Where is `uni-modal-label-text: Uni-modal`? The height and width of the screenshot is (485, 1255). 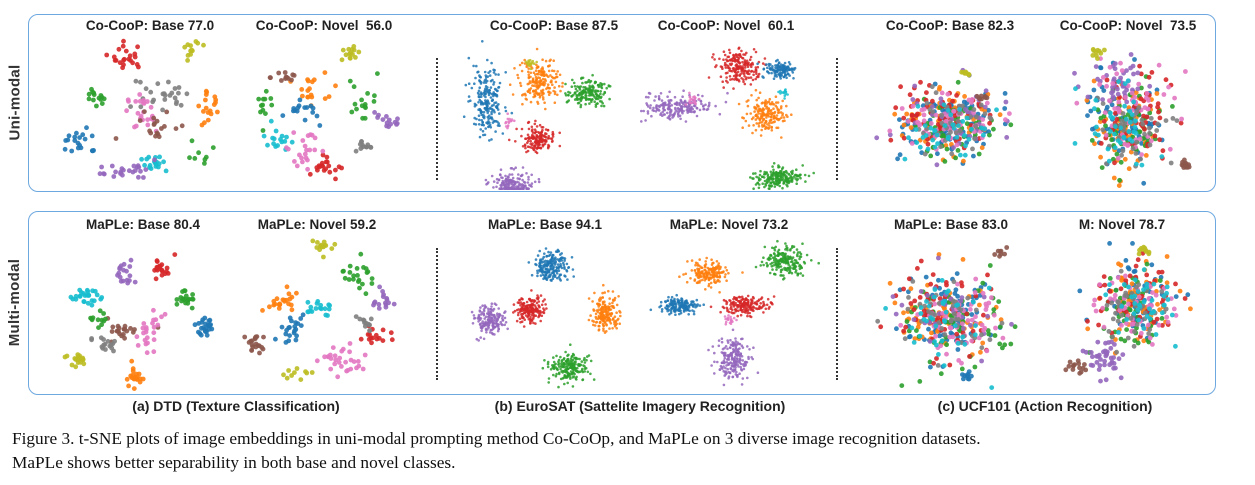
uni-modal-label-text: Uni-modal is located at coordinates (15, 102).